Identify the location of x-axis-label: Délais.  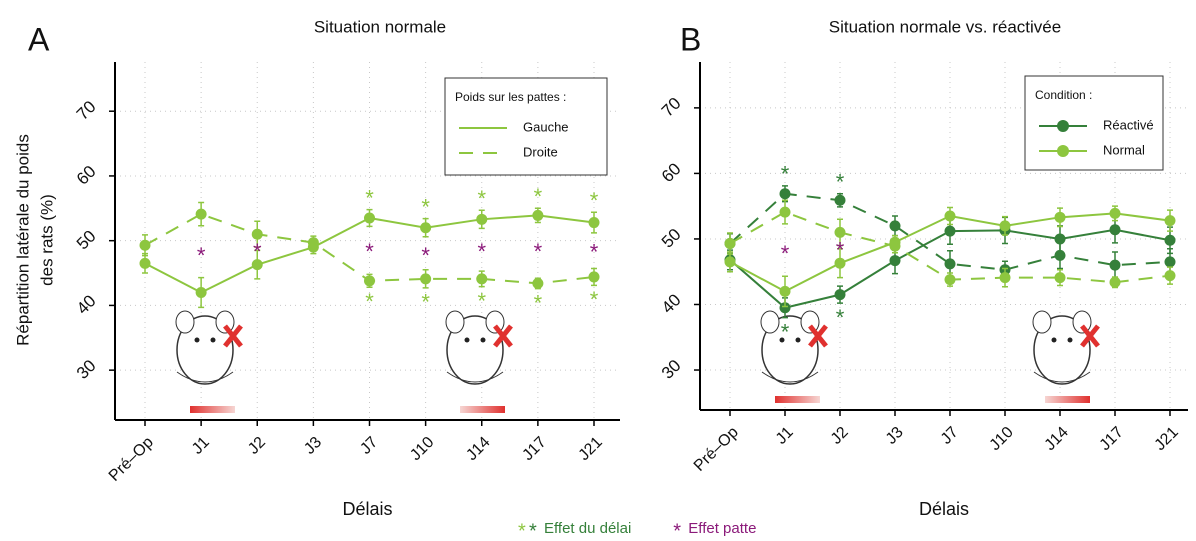
(944, 509).